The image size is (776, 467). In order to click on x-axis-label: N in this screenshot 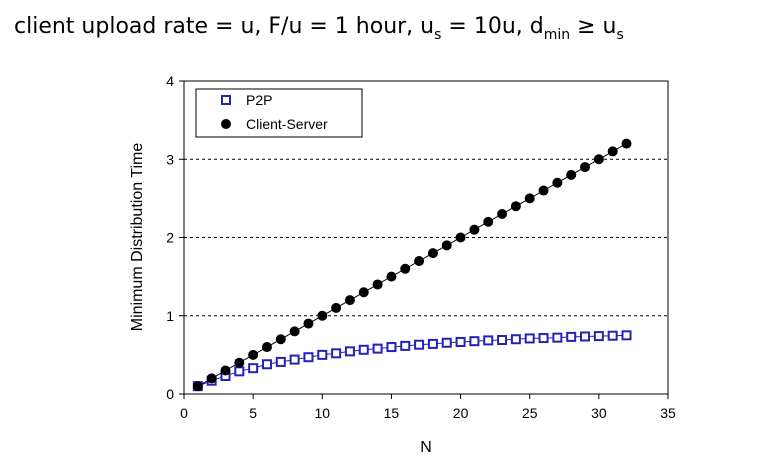, I will do `click(426, 447)`.